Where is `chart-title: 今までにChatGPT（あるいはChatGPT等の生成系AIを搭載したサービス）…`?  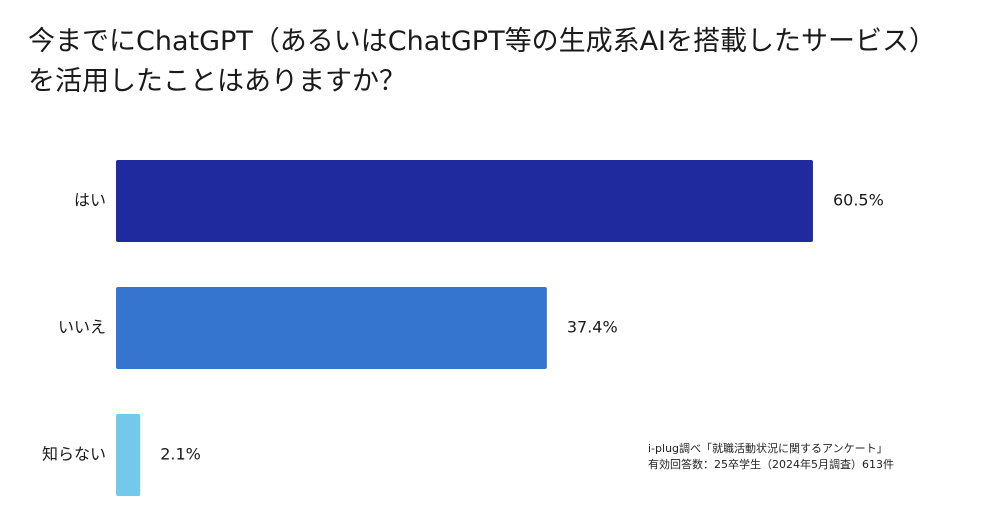
chart-title: 今までにChatGPT（あるいはChatGPT等の生成系AIを搭載したサービス）… is located at coordinates (503, 62).